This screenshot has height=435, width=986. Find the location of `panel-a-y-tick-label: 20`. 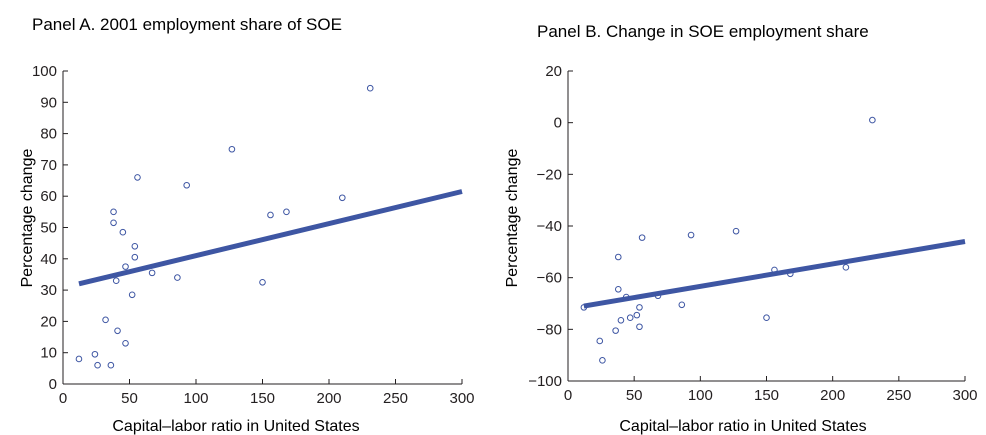

panel-a-y-tick-label: 20 is located at coordinates (48, 321).